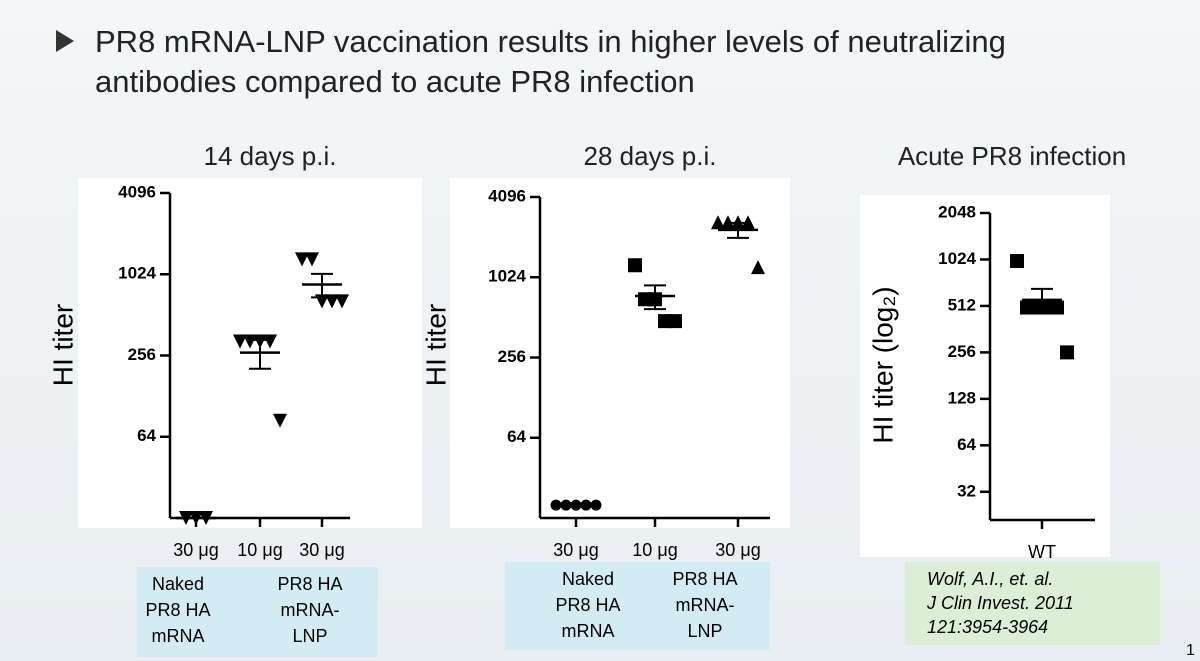 The image size is (1200, 661). What do you see at coordinates (882, 364) in the screenshot?
I see `y-axis-label: HI titer (log₂)` at bounding box center [882, 364].